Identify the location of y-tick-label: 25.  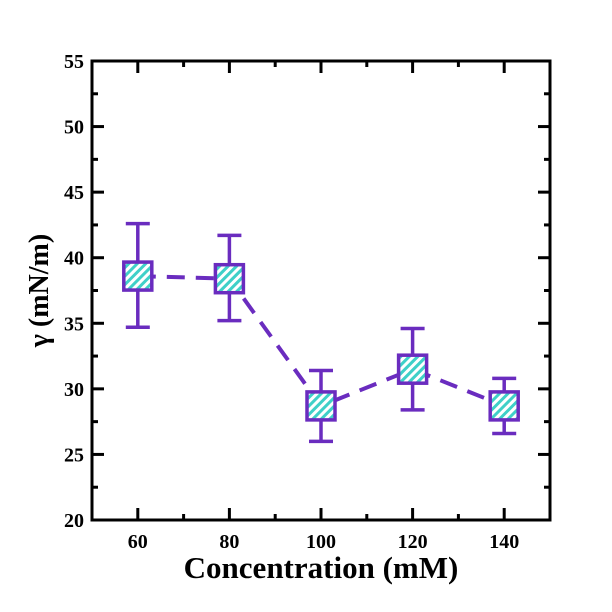
(74, 455).